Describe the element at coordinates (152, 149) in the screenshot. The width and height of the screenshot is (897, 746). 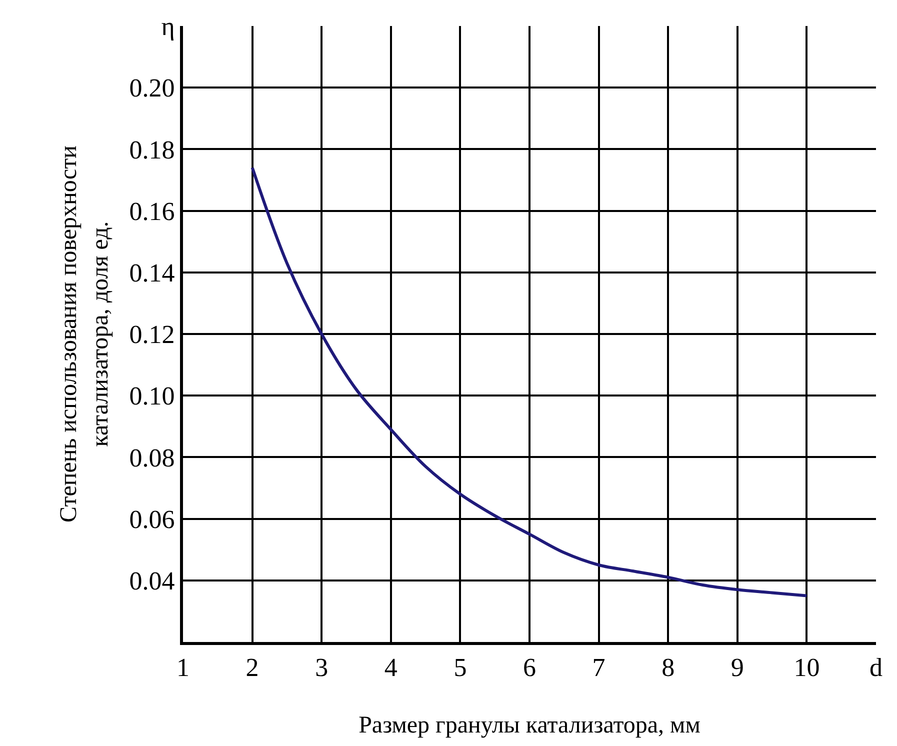
I see `y-tick-label: 0.18` at that location.